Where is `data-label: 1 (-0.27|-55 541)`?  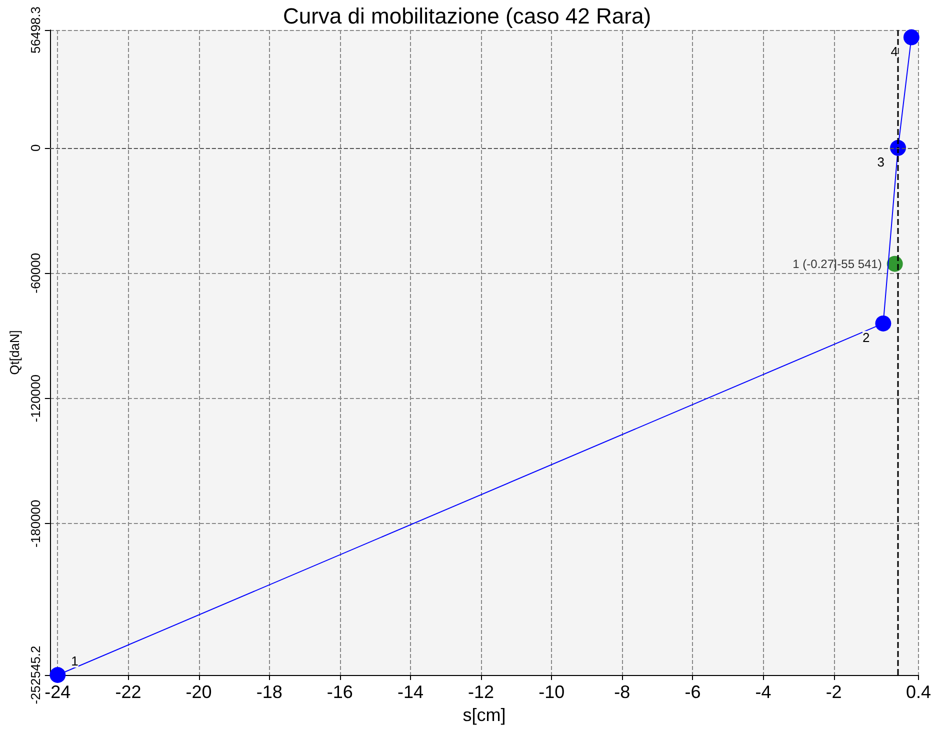
data-label: 1 (-0.27|-55 541) is located at coordinates (837, 263).